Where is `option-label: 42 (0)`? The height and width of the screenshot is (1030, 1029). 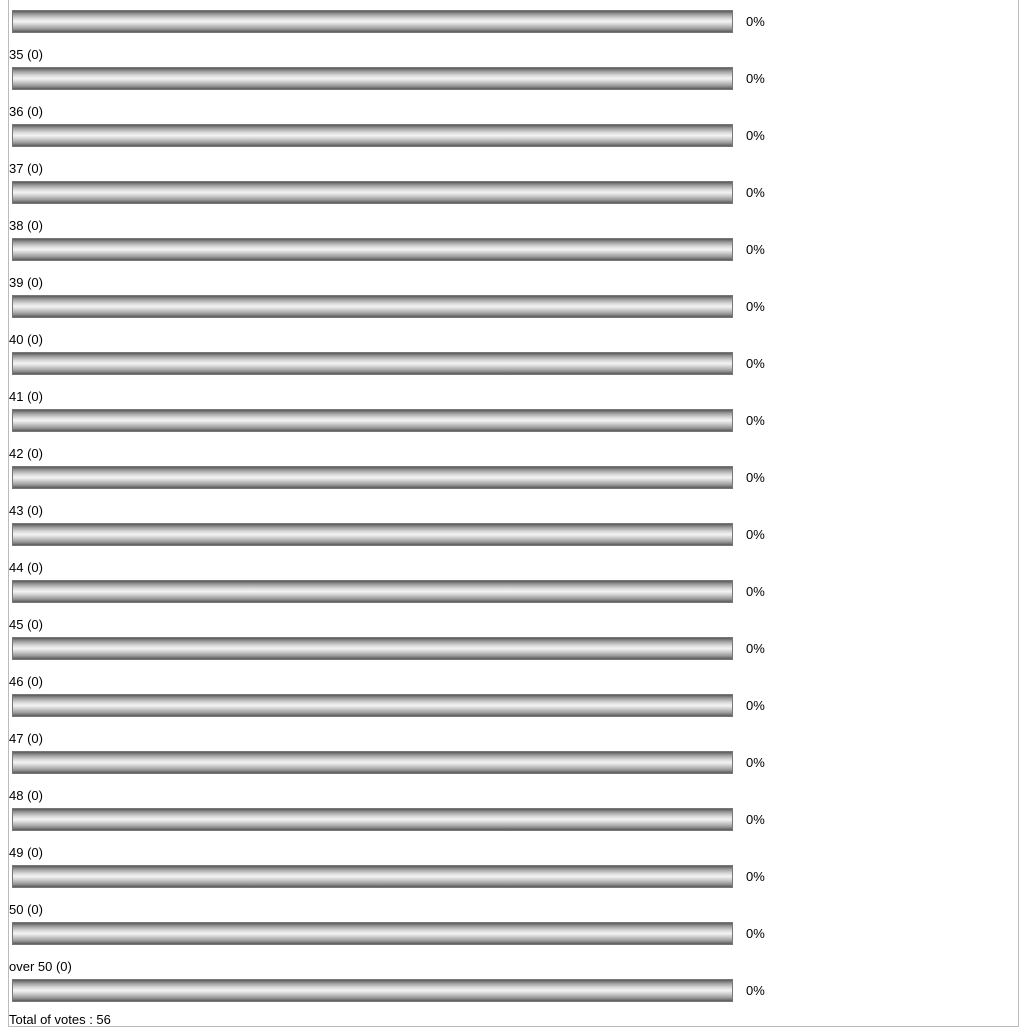 option-label: 42 (0) is located at coordinates (26, 453).